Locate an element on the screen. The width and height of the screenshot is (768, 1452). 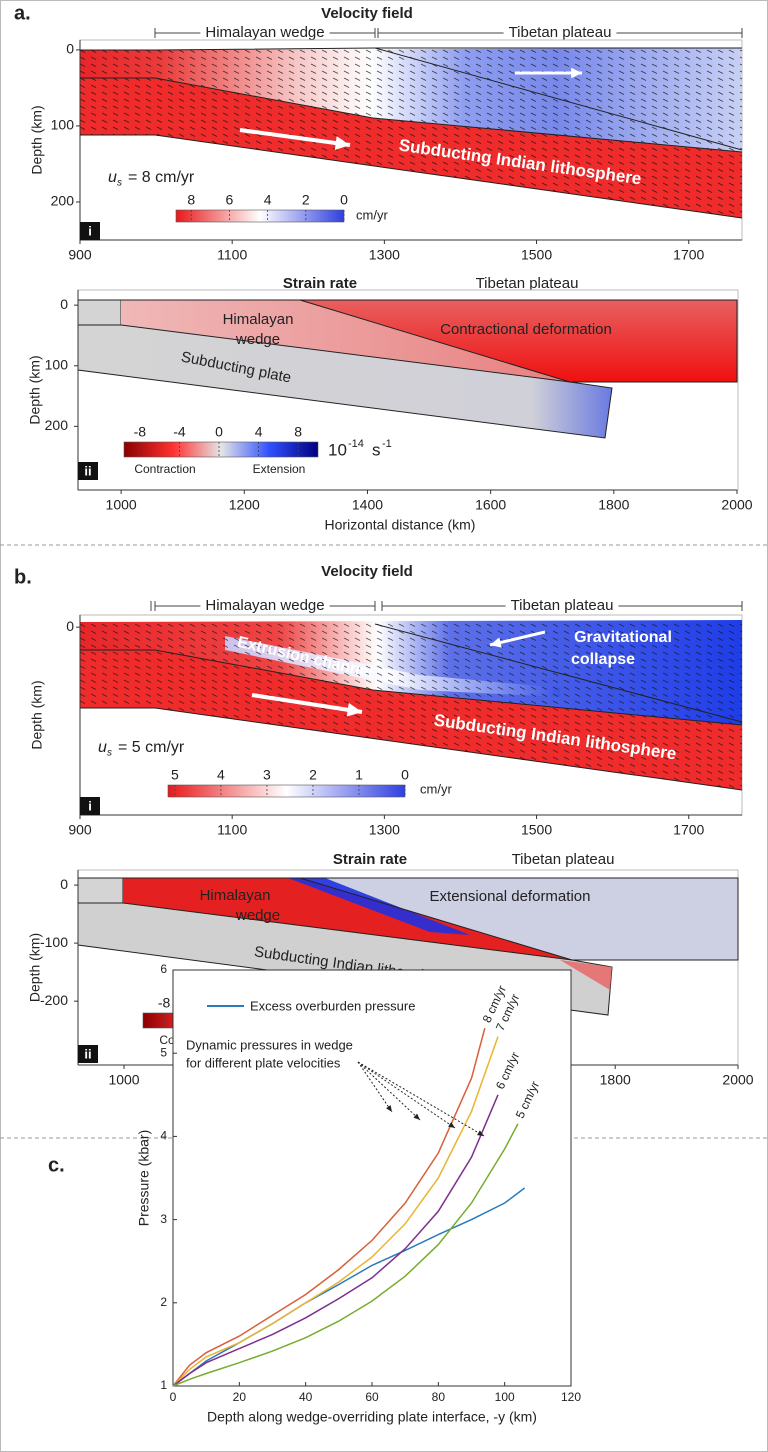
x-tick-label: 1600 is located at coordinates (490, 505).